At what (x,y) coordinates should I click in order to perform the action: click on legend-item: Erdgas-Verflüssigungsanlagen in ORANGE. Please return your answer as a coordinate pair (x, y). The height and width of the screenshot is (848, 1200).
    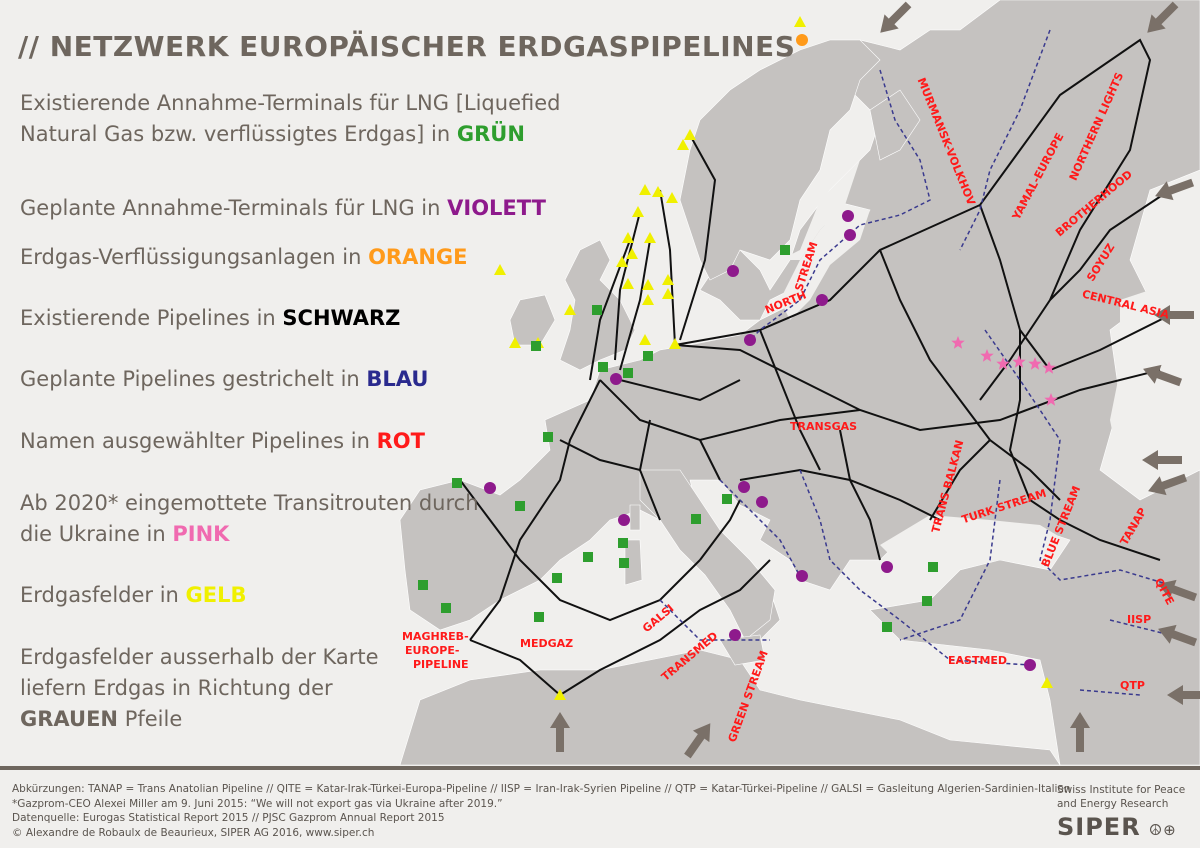
    Looking at the image, I should click on (300, 257).